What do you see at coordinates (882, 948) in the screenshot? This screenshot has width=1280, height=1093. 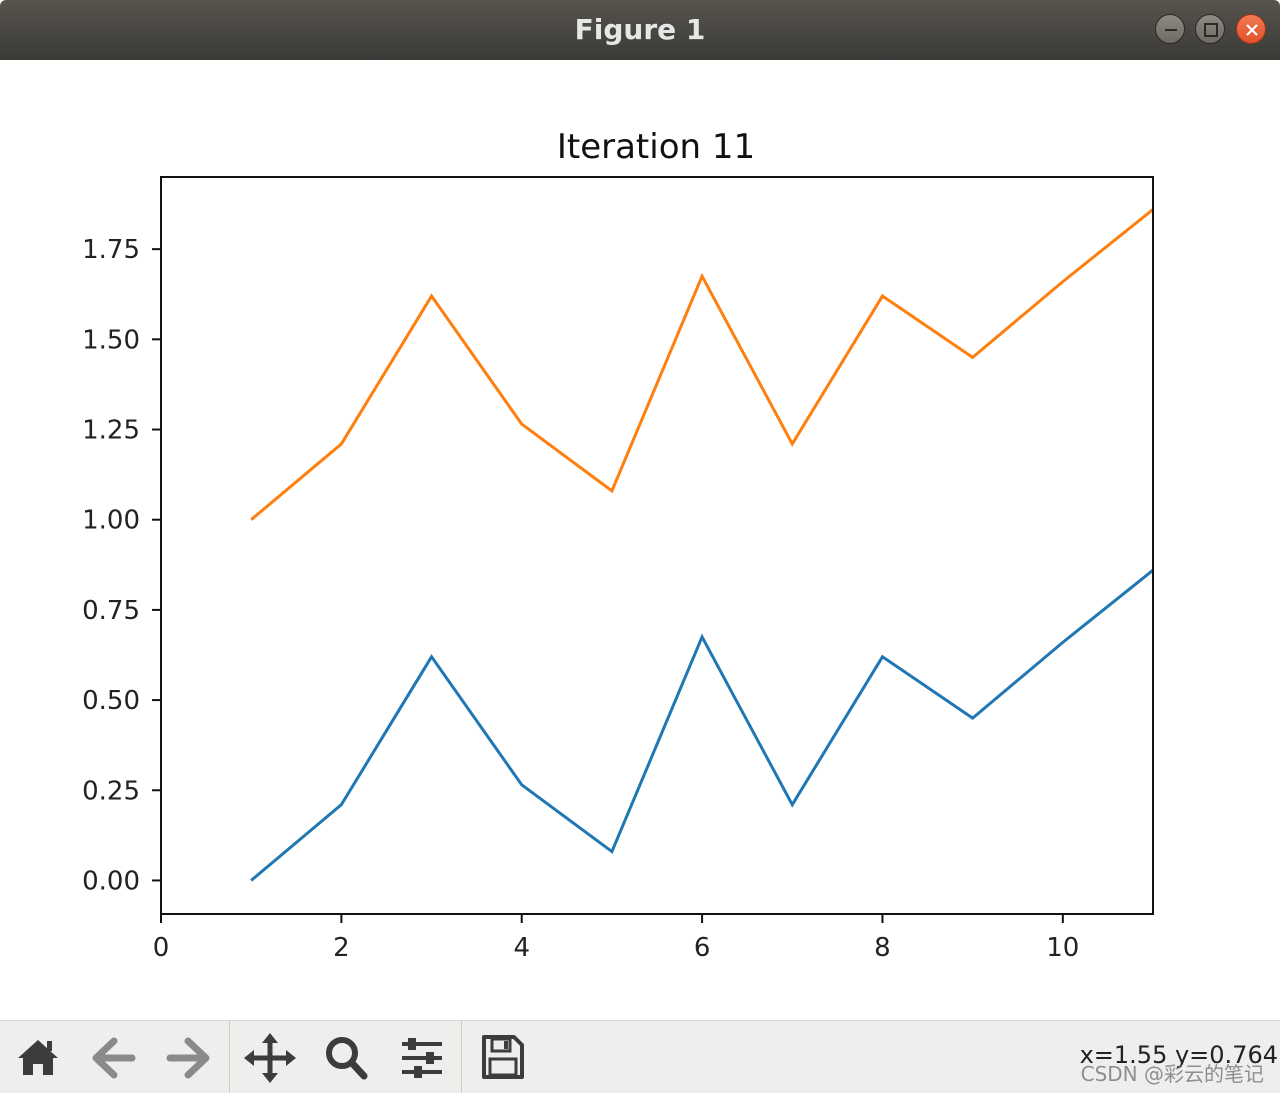 I see `x-tick-label: 8` at bounding box center [882, 948].